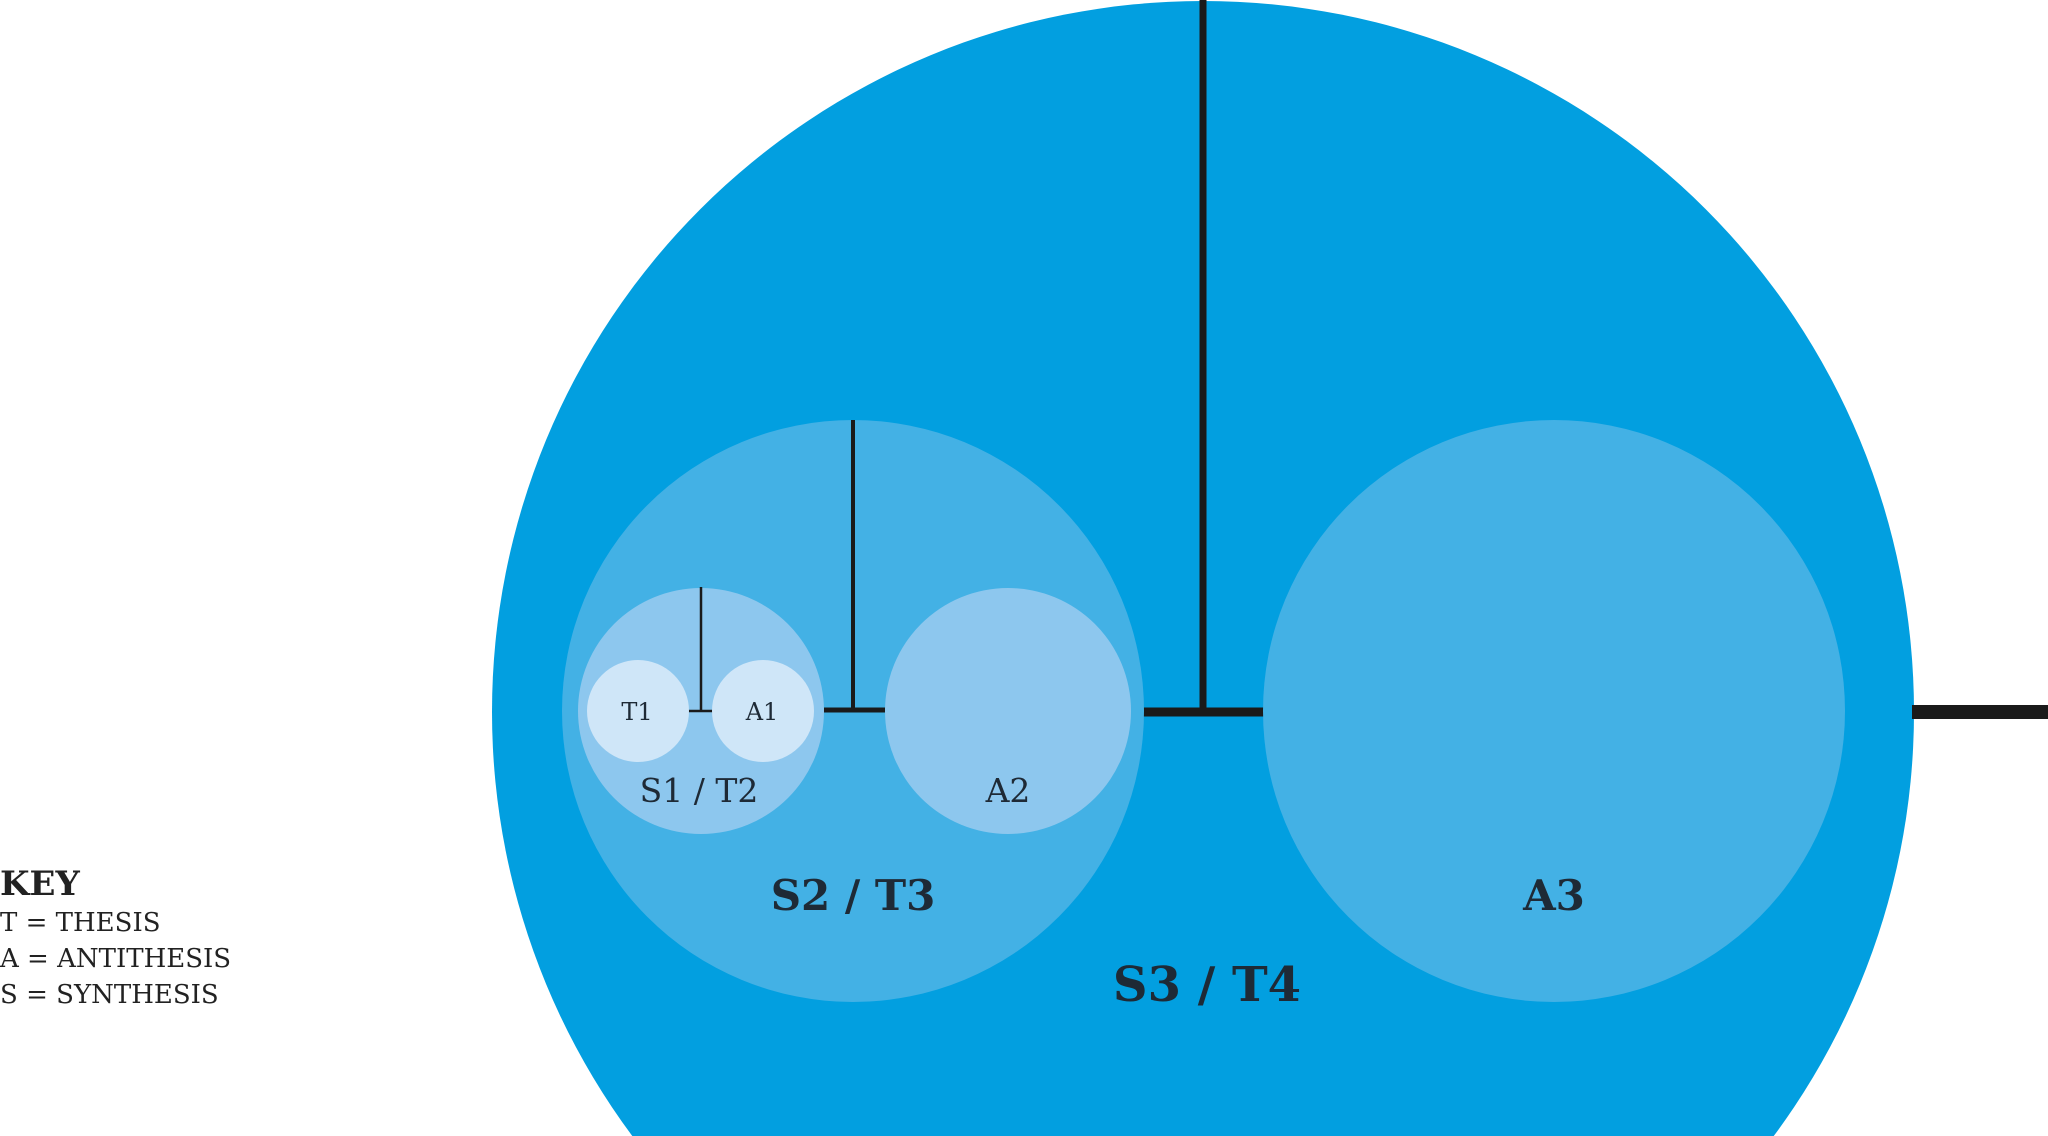 Image resolution: width=2048 pixels, height=1136 pixels. I want to click on a3-label: A3, so click(1553, 895).